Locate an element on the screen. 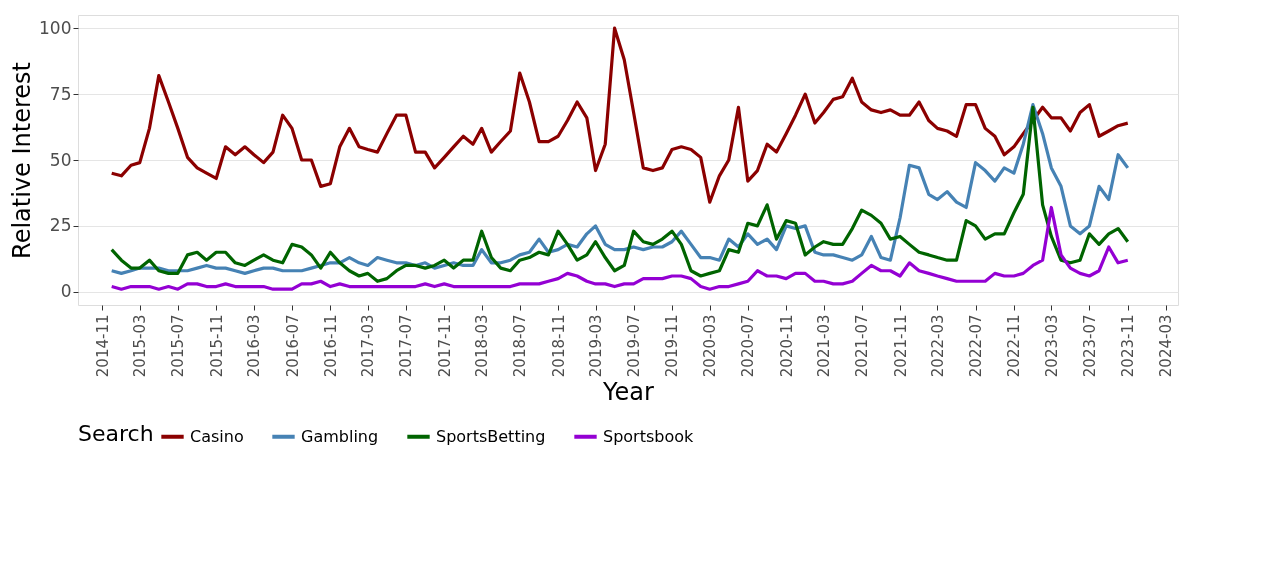 This screenshot has width=1288, height=575. x-tick-label: 2018-07 is located at coordinates (520, 346).